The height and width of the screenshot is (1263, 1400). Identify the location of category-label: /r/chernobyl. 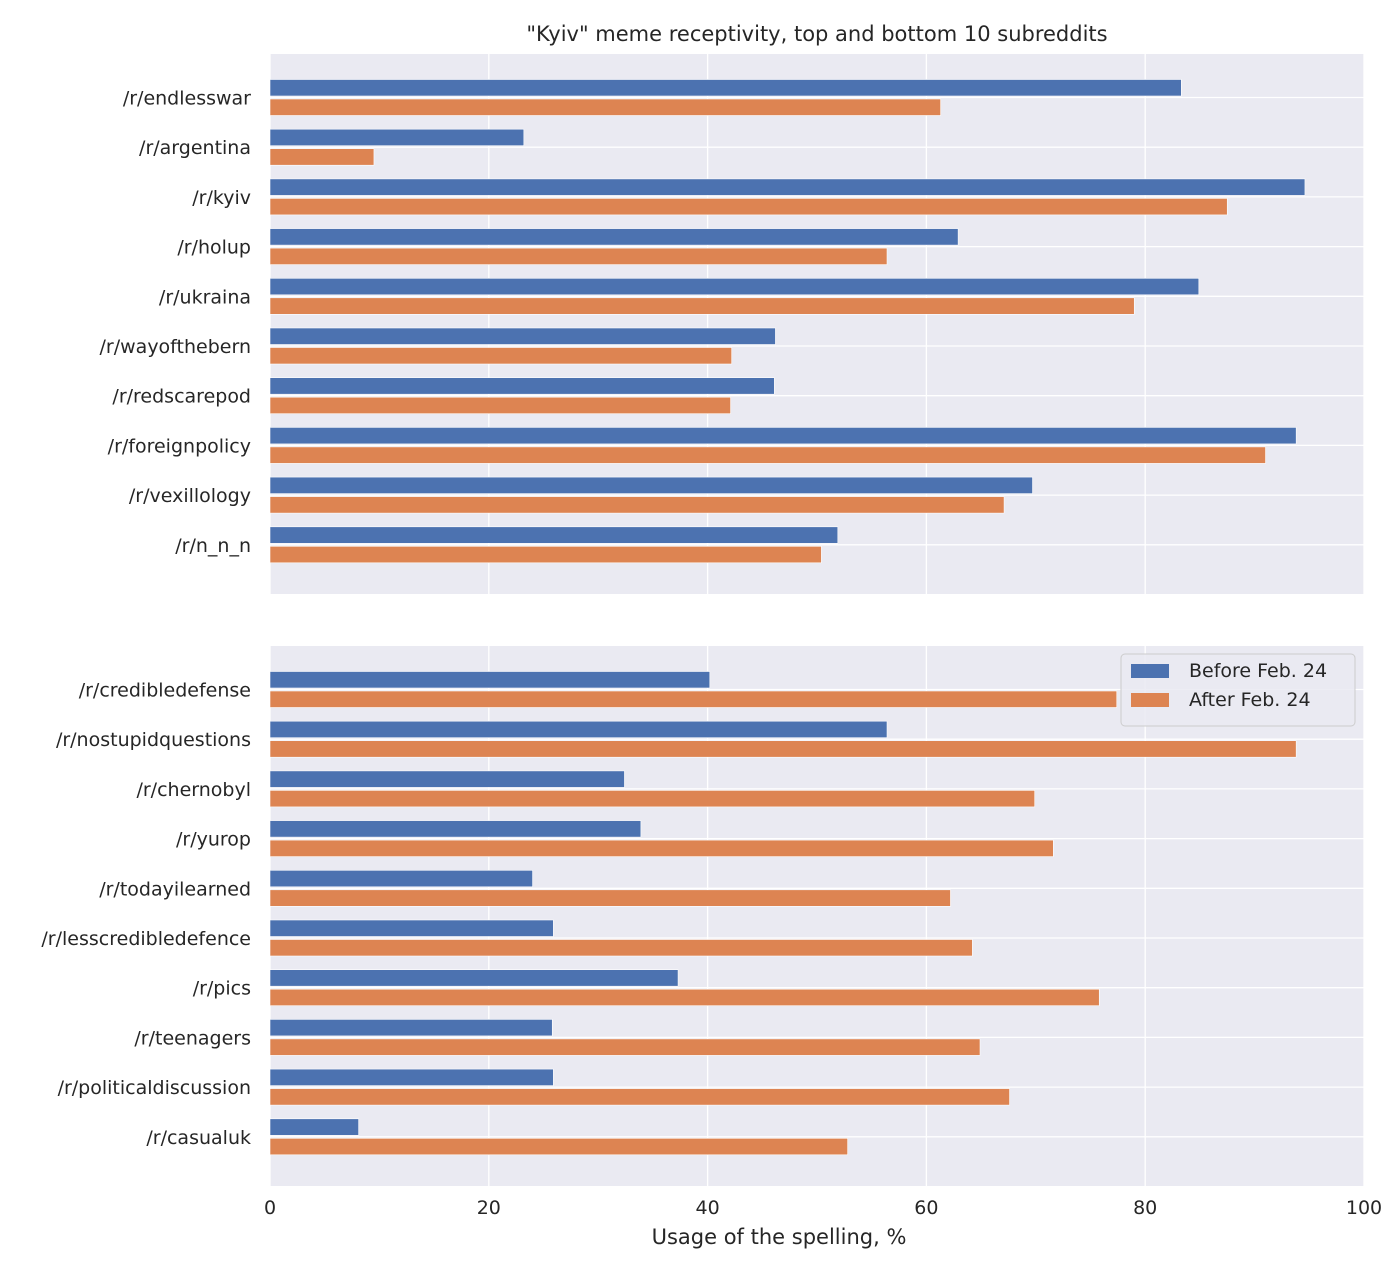
(193, 790).